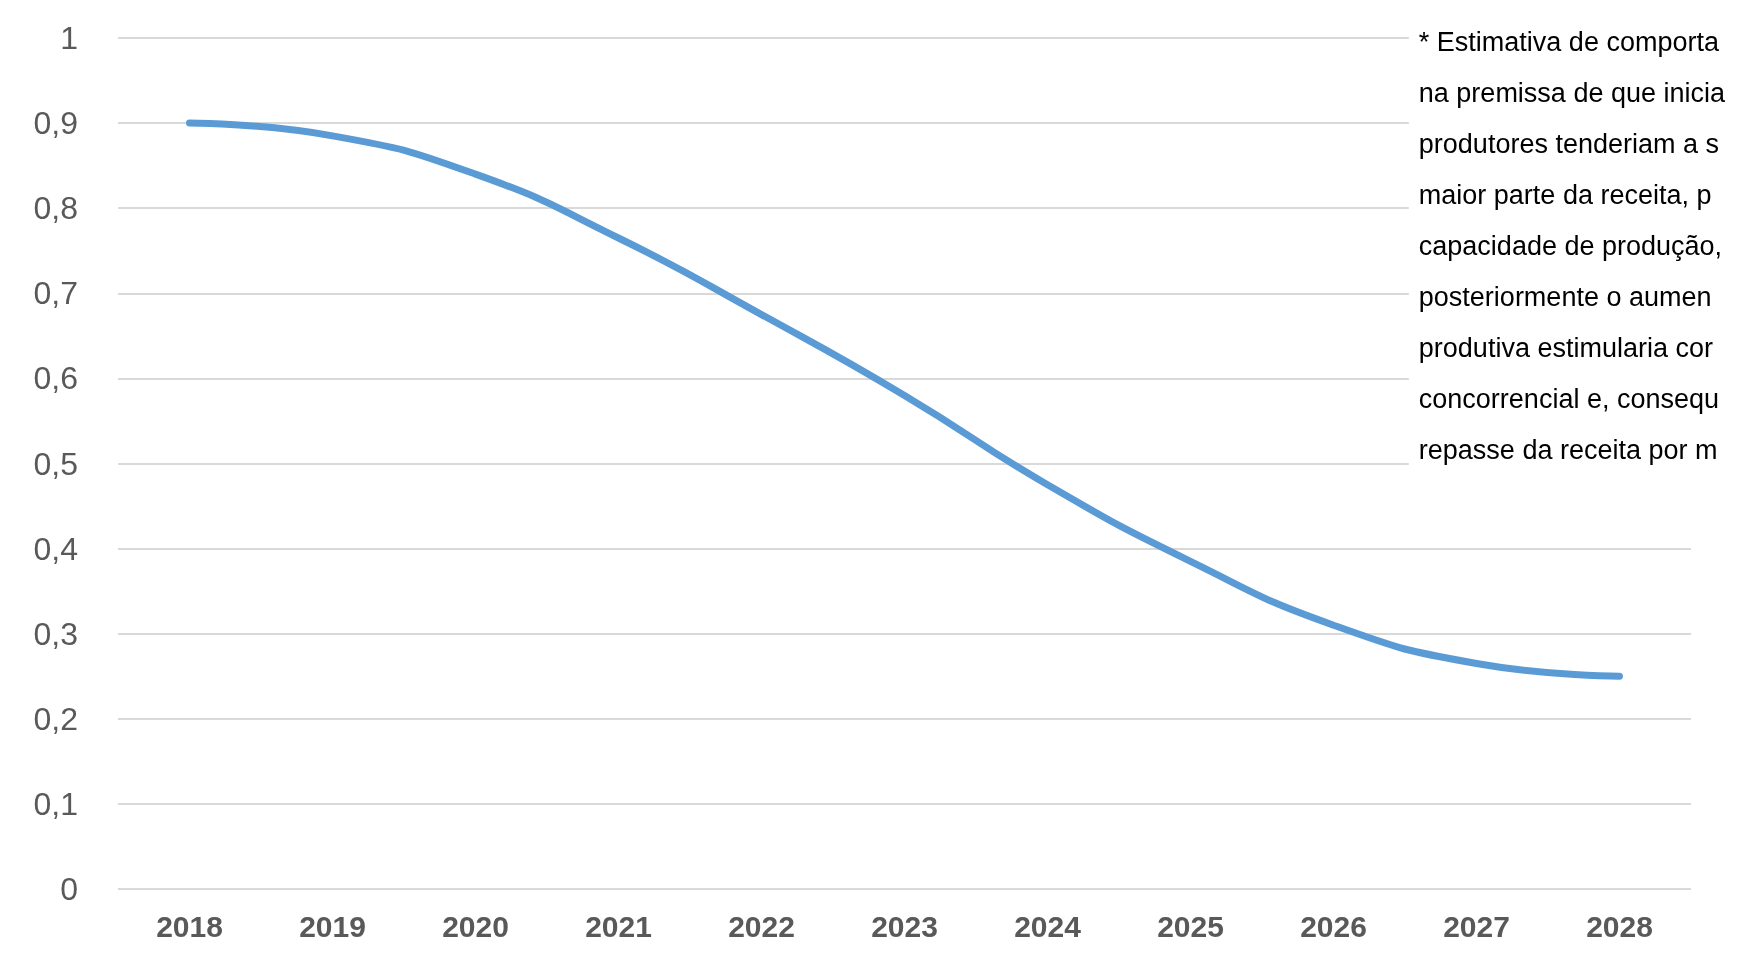 The height and width of the screenshot is (972, 1739). Describe the element at coordinates (1048, 926) in the screenshot. I see `x-tick-label: 2024` at that location.